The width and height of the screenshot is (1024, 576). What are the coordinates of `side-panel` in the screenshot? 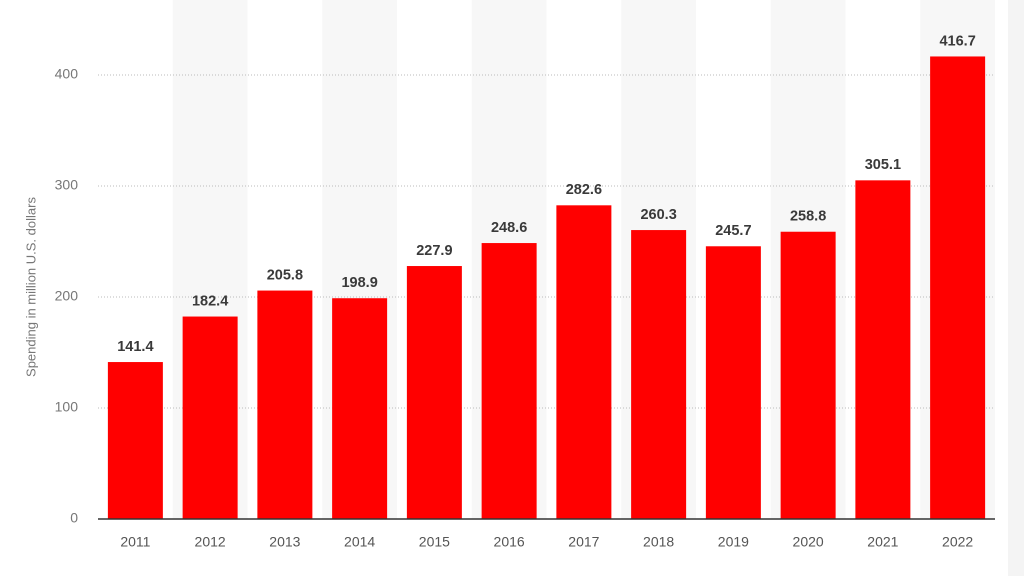 It's located at (1016, 288).